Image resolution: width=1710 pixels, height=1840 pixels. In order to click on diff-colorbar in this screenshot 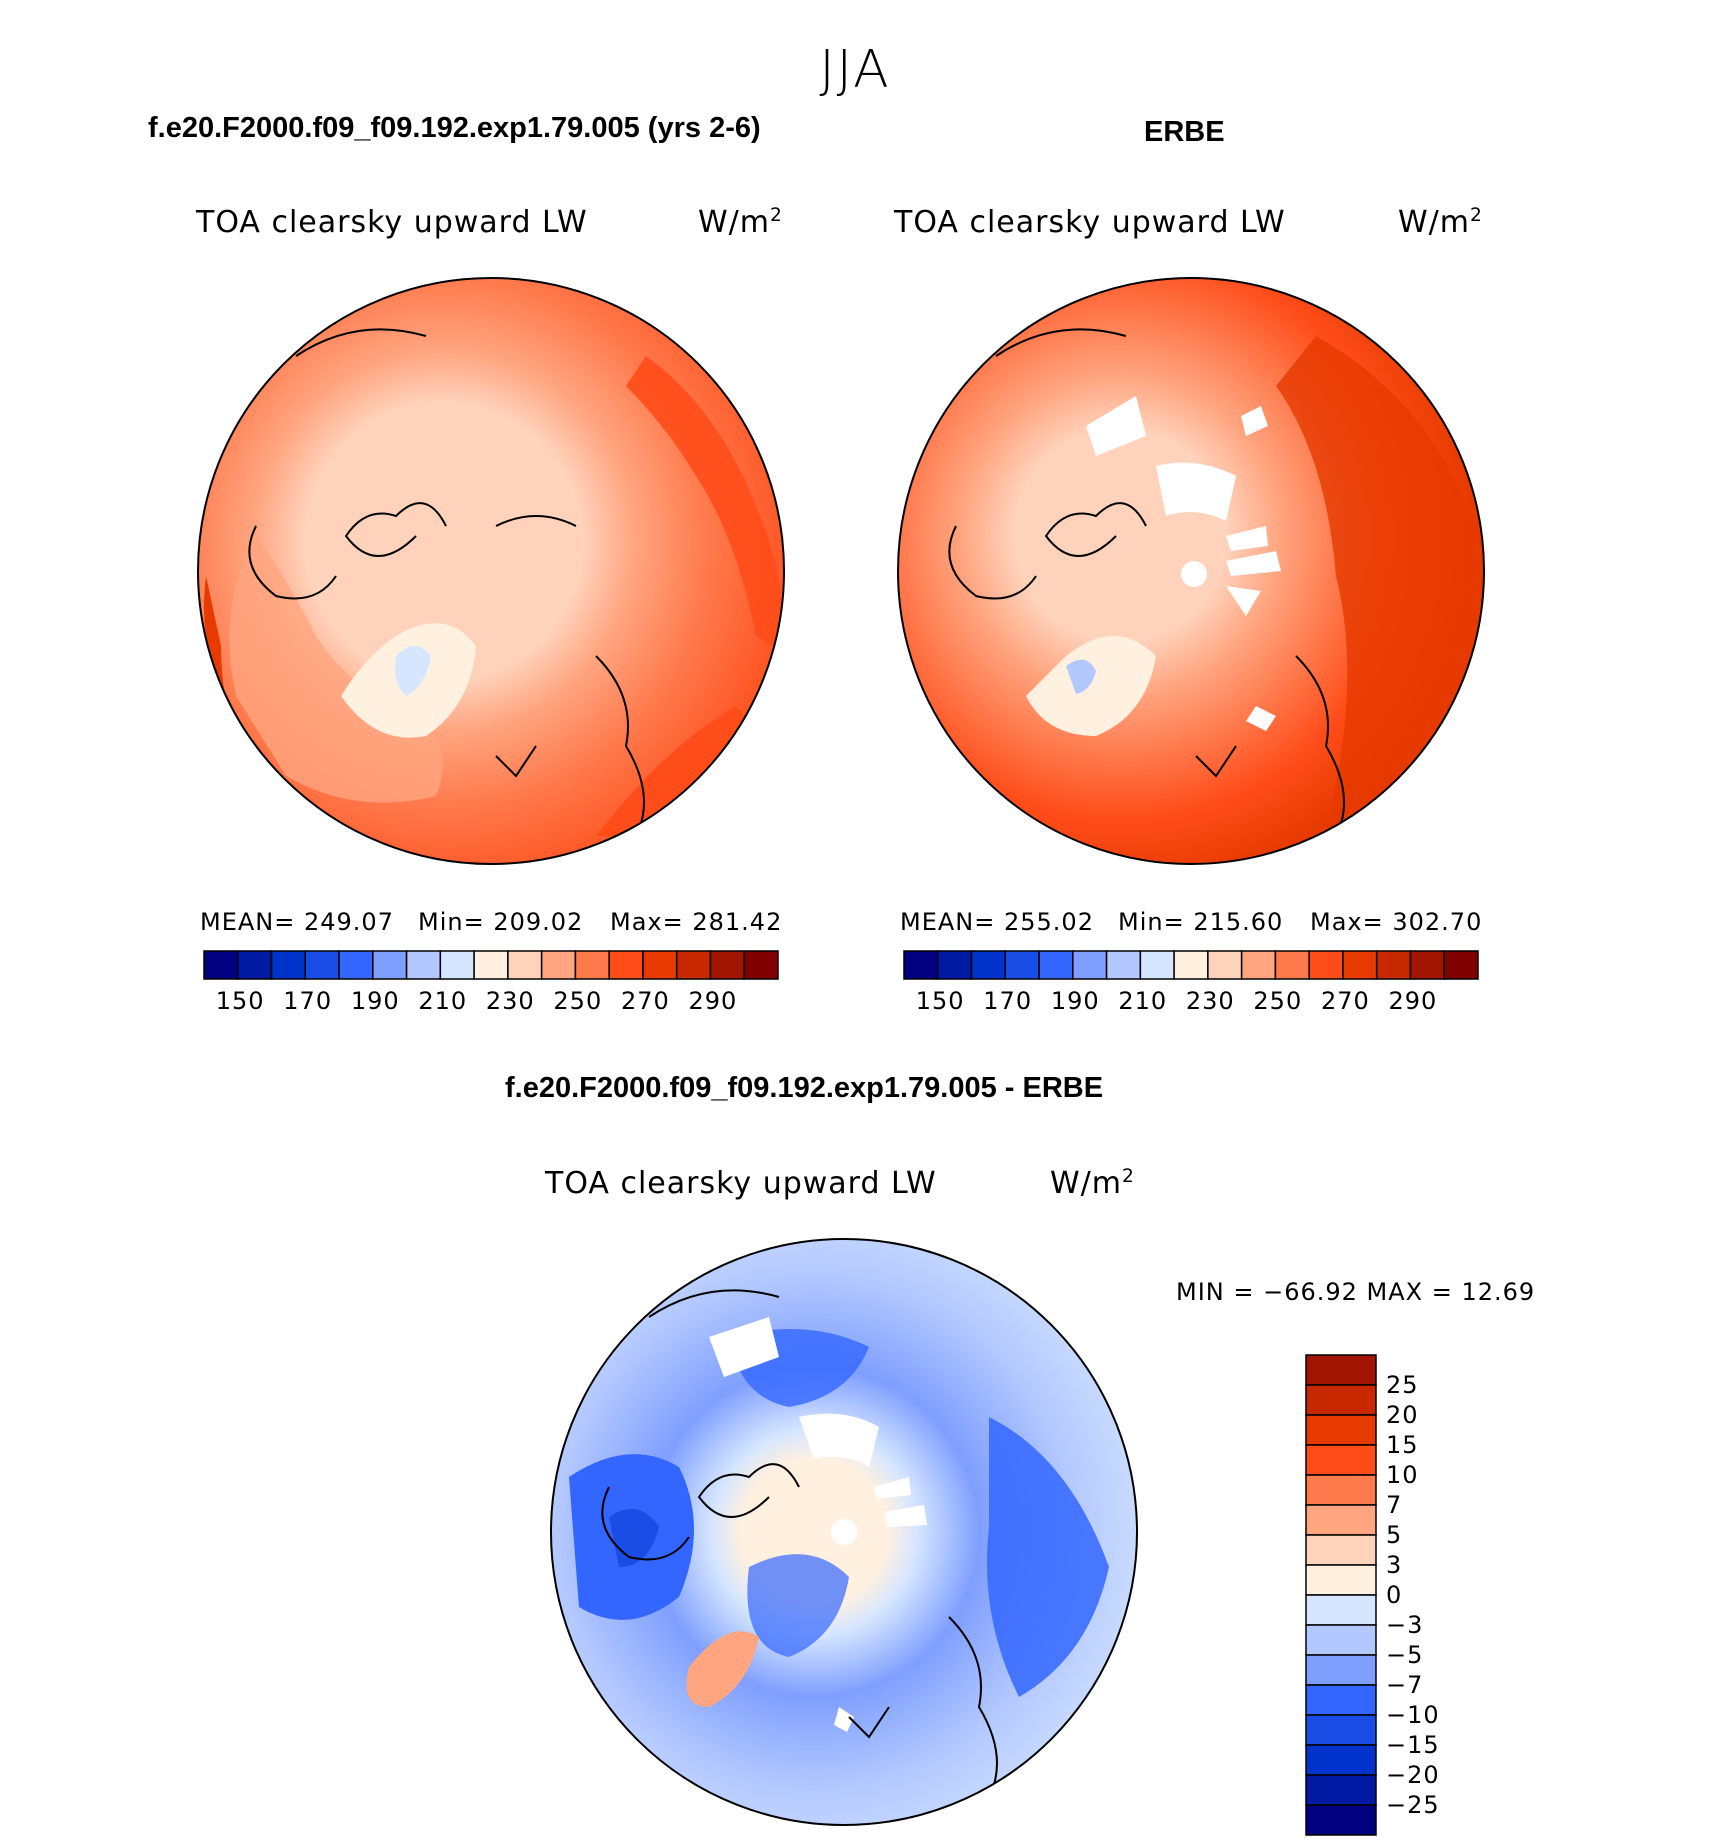, I will do `click(1341, 1595)`.